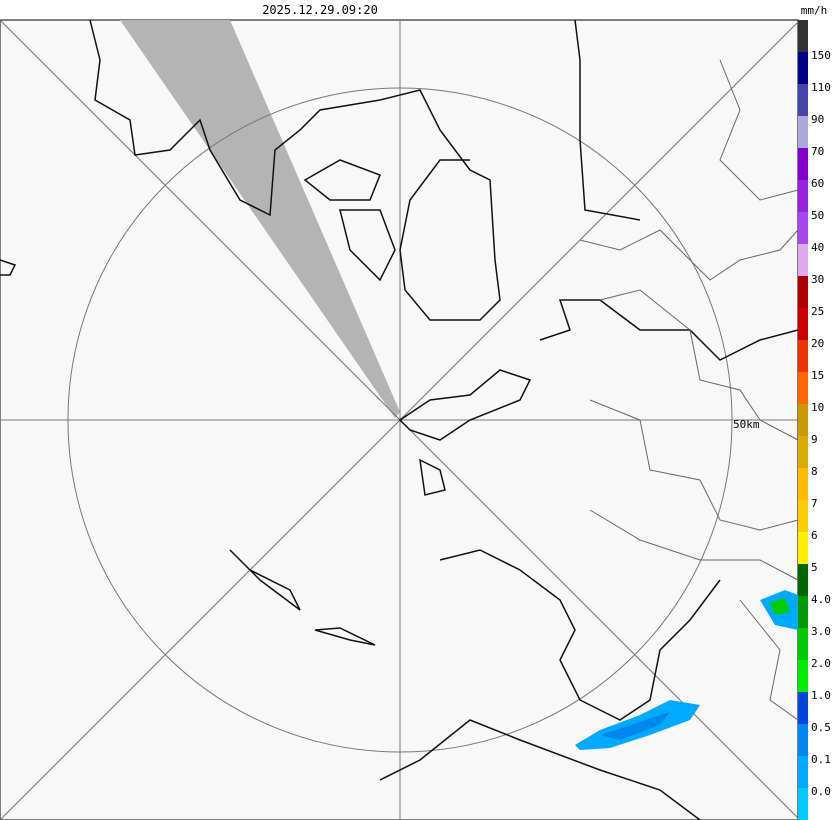 The image size is (835, 820). What do you see at coordinates (821, 759) in the screenshot?
I see `legend-label: 0.1` at bounding box center [821, 759].